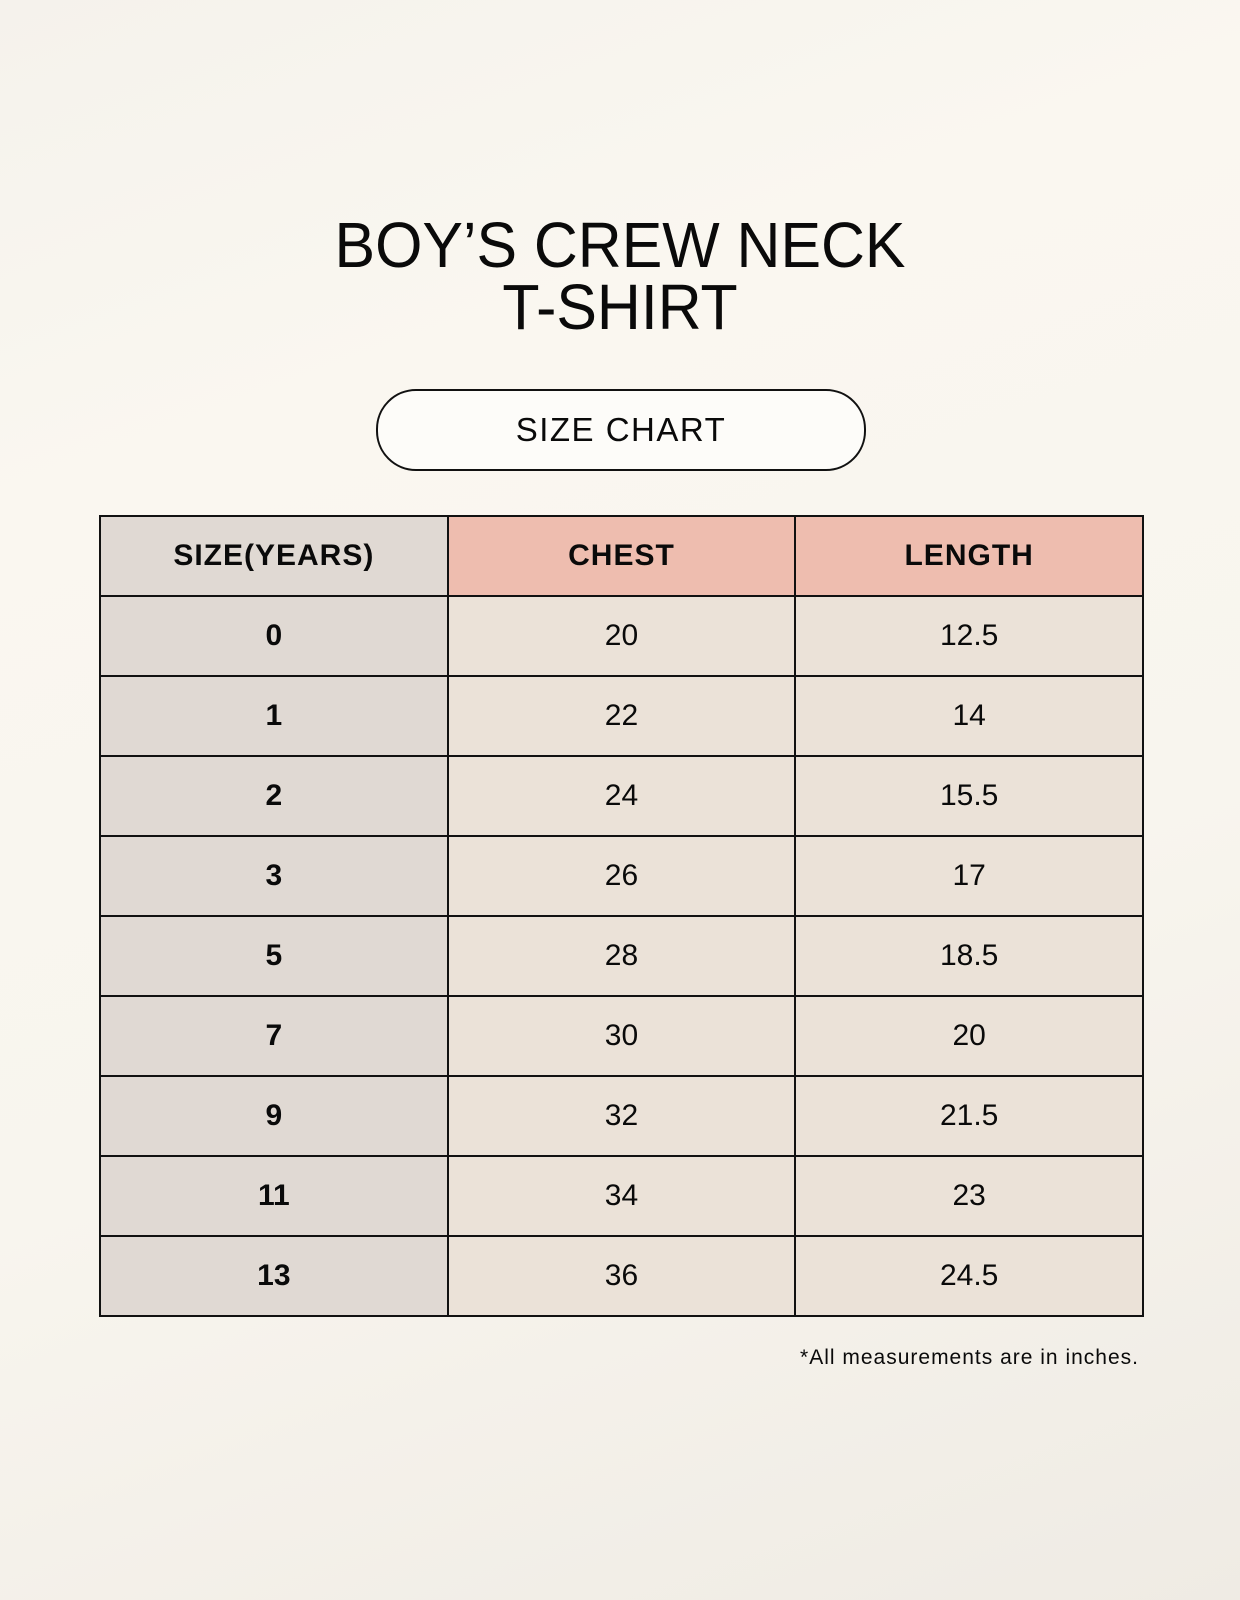 Image resolution: width=1240 pixels, height=1600 pixels. I want to click on title-line-1: BOY’S CREW NECK, so click(620, 245).